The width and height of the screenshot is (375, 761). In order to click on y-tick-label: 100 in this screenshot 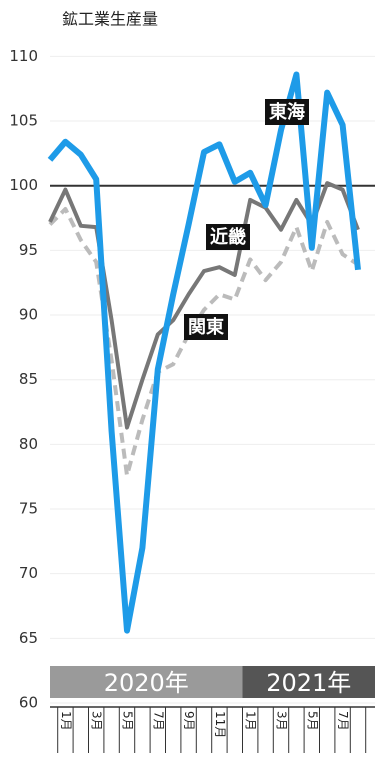, I will do `click(23, 185)`.